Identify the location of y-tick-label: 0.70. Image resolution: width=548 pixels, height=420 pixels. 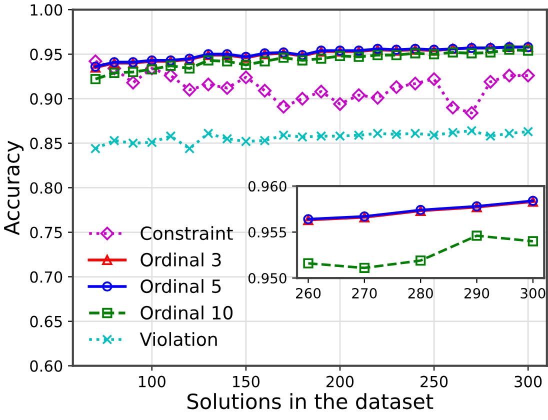
(46, 277).